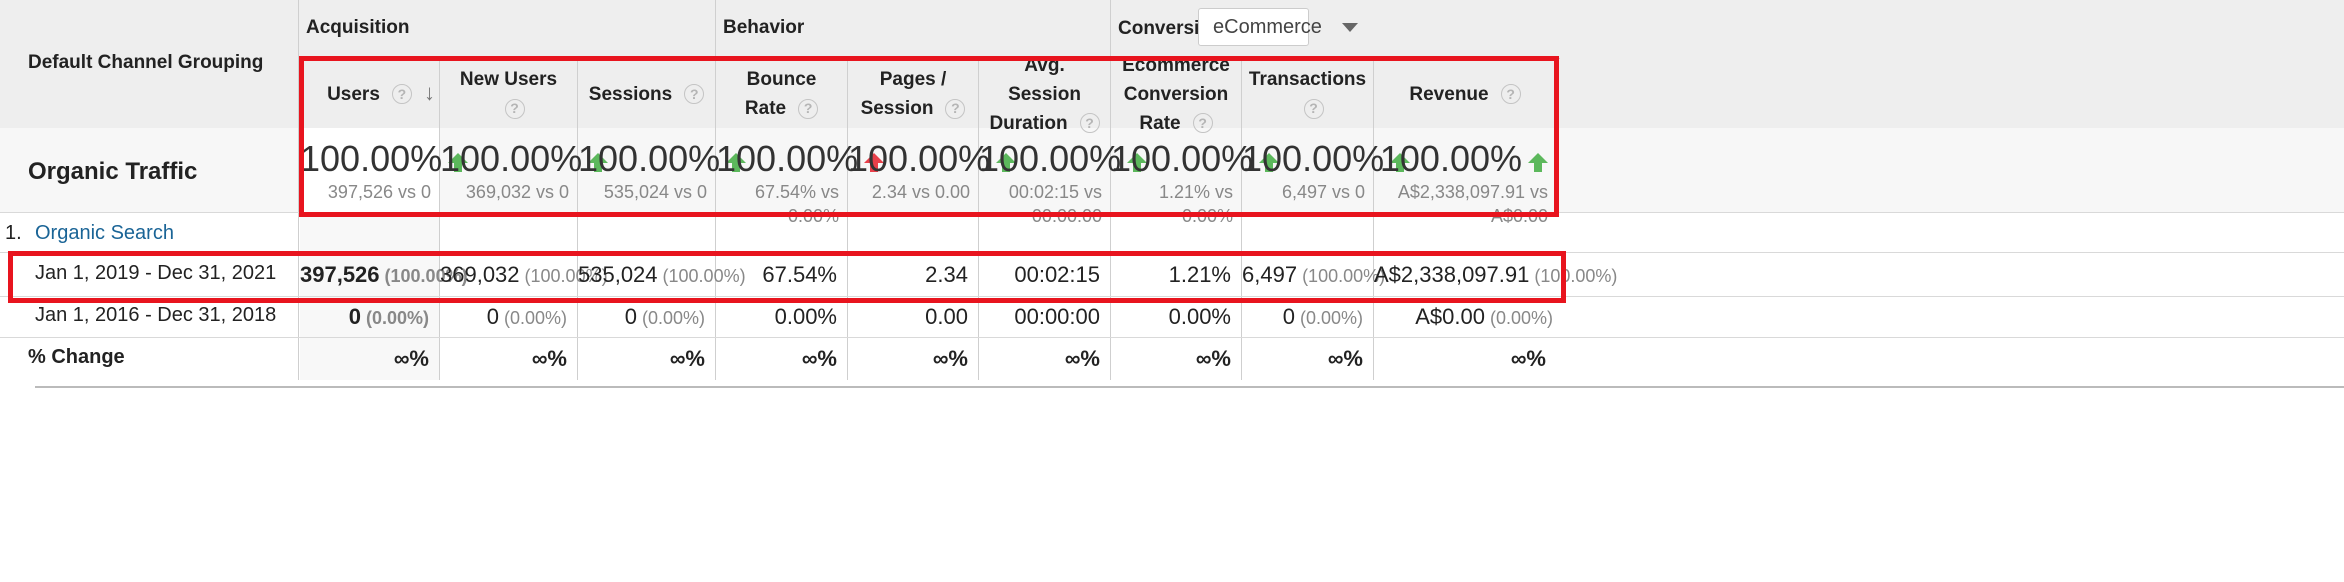 The height and width of the screenshot is (582, 2344). I want to click on summary-cell: 100.00% 2.34 vs 0.00, so click(932, 171).